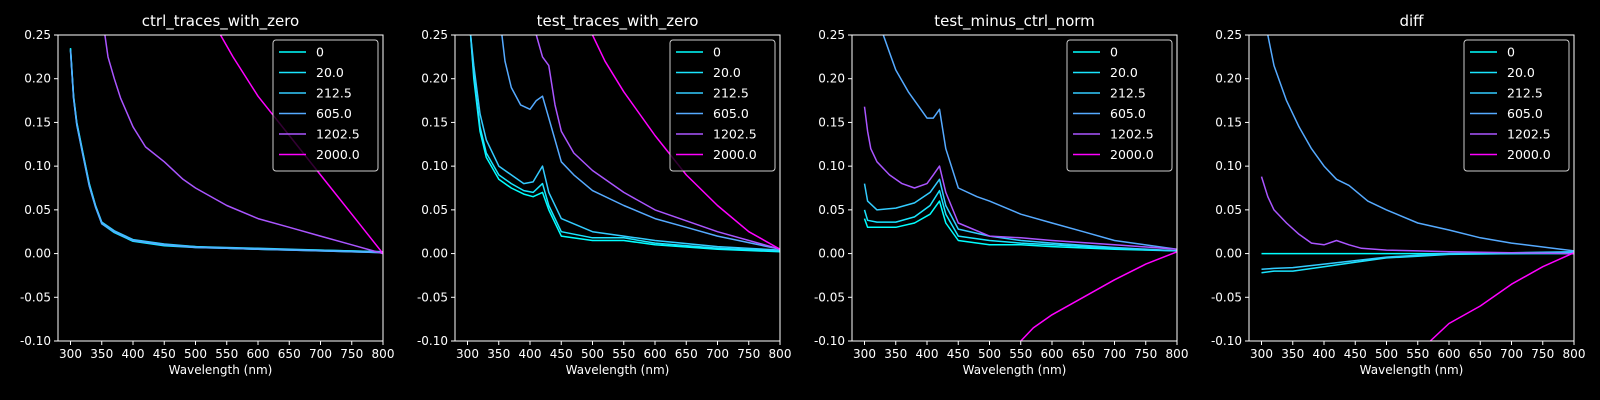 The image size is (1600, 400). I want to click on y-tick-label: 0.25, so click(831, 35).